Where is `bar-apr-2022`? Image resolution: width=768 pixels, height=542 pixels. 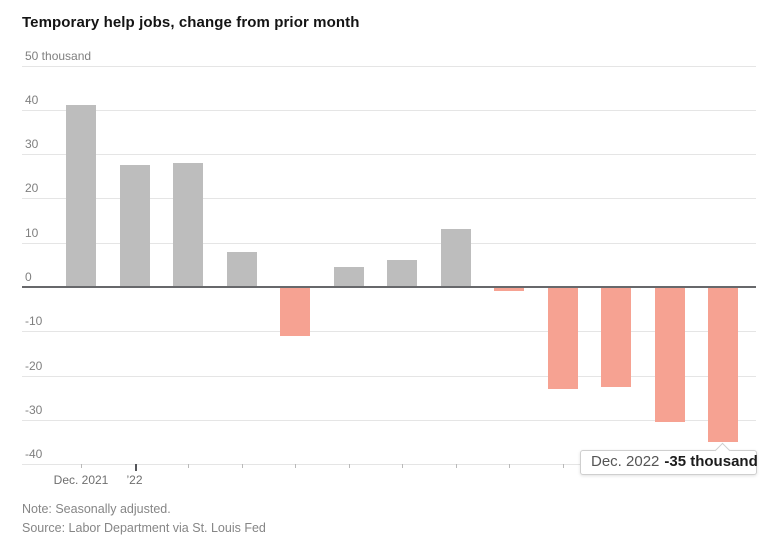
bar-apr-2022 is located at coordinates (295, 311).